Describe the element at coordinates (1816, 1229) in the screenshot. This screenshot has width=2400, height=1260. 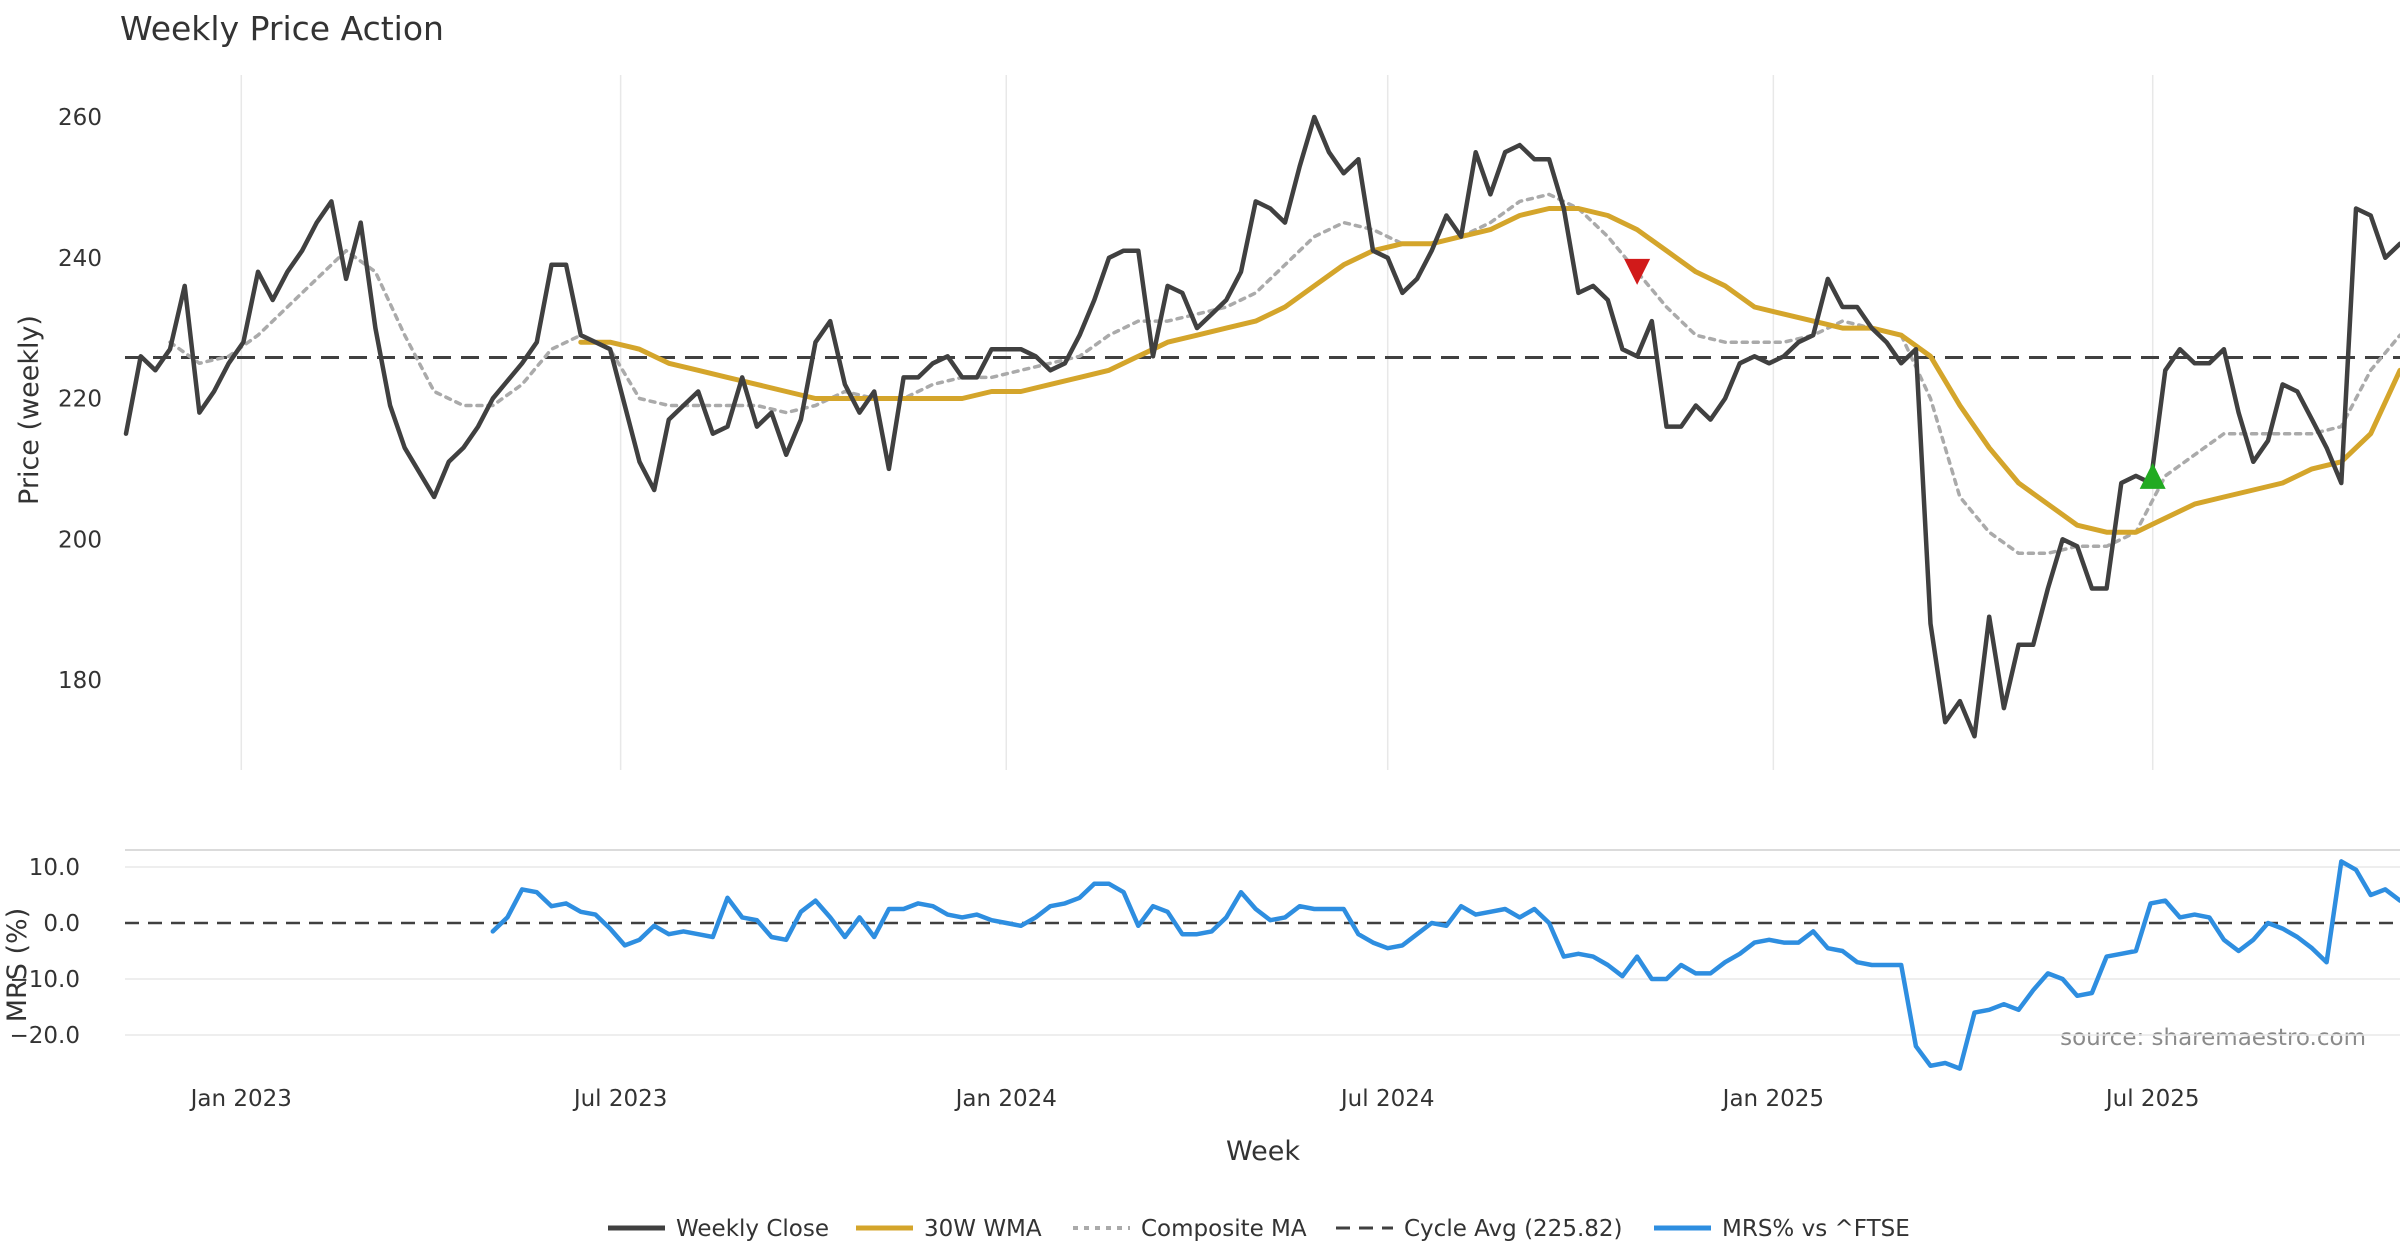
I see `legend-label-mrs: MRS% vs ^FTSE` at that location.